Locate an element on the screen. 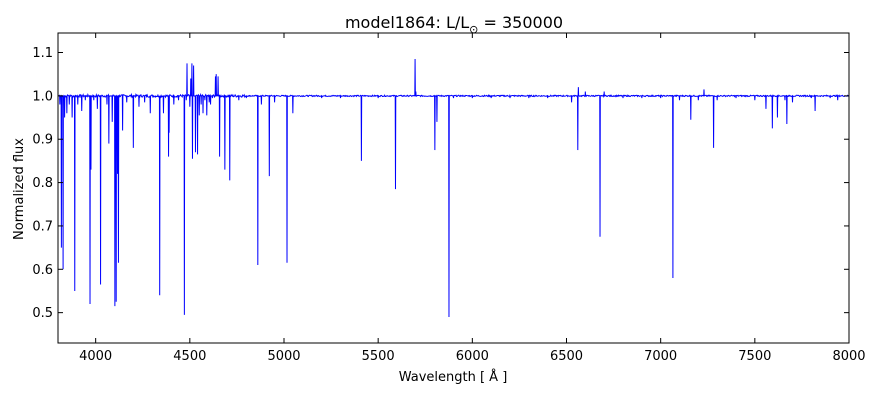 The height and width of the screenshot is (400, 880). chart-title-value: = 350000 is located at coordinates (520, 22).